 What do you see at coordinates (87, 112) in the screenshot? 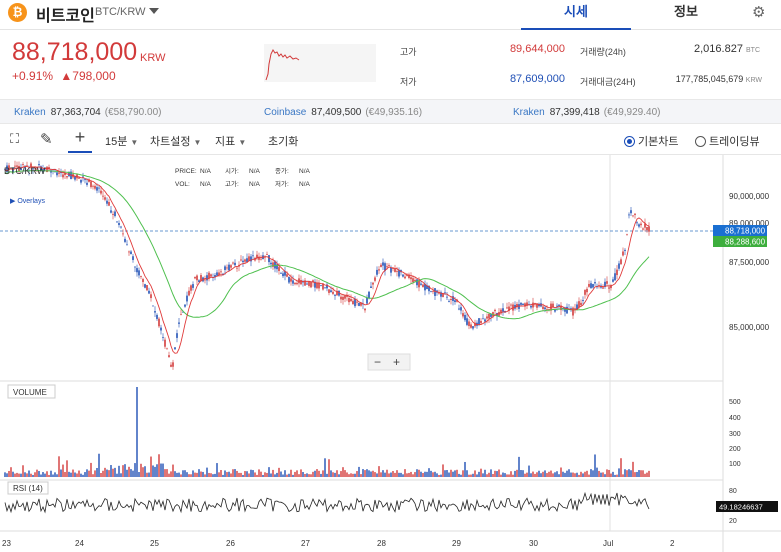
I see `exchange-item: Kraken 87,363,704 (€58,790.00)` at bounding box center [87, 112].